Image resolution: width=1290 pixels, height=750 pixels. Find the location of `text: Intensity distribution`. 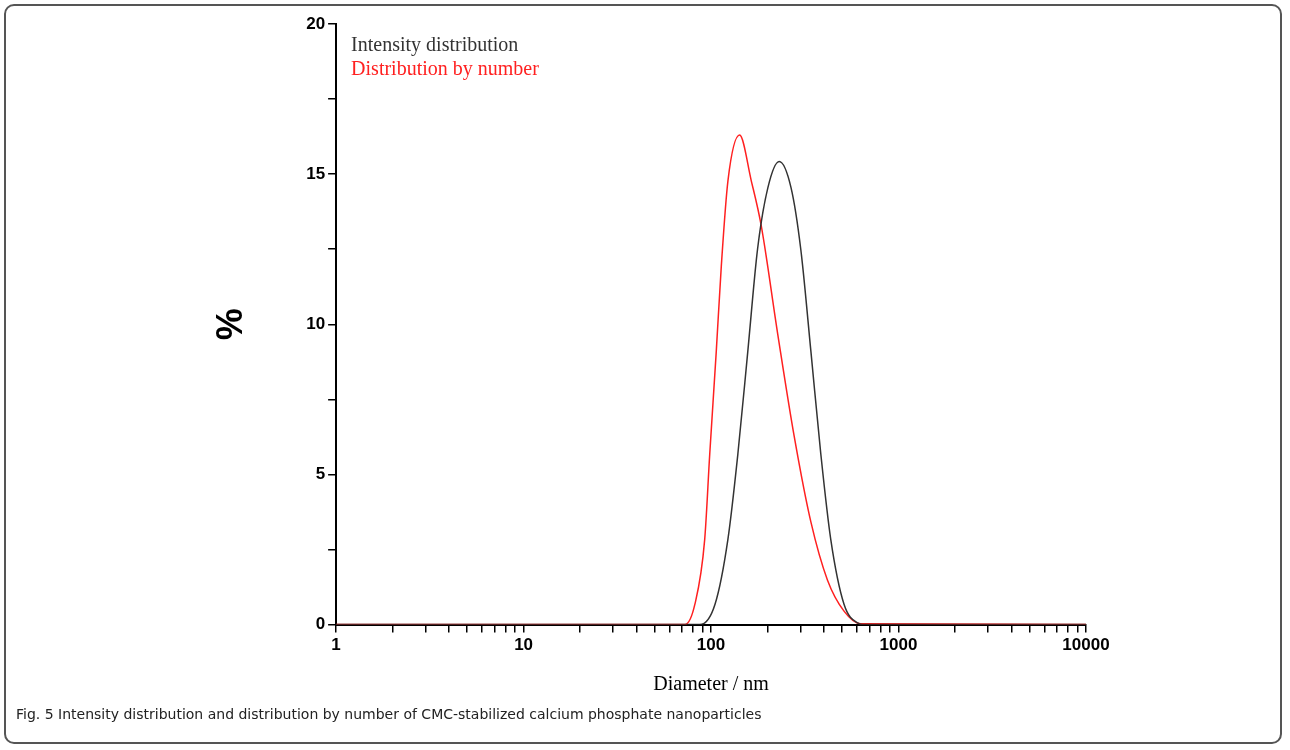

text: Intensity distribution is located at coordinates (435, 45).